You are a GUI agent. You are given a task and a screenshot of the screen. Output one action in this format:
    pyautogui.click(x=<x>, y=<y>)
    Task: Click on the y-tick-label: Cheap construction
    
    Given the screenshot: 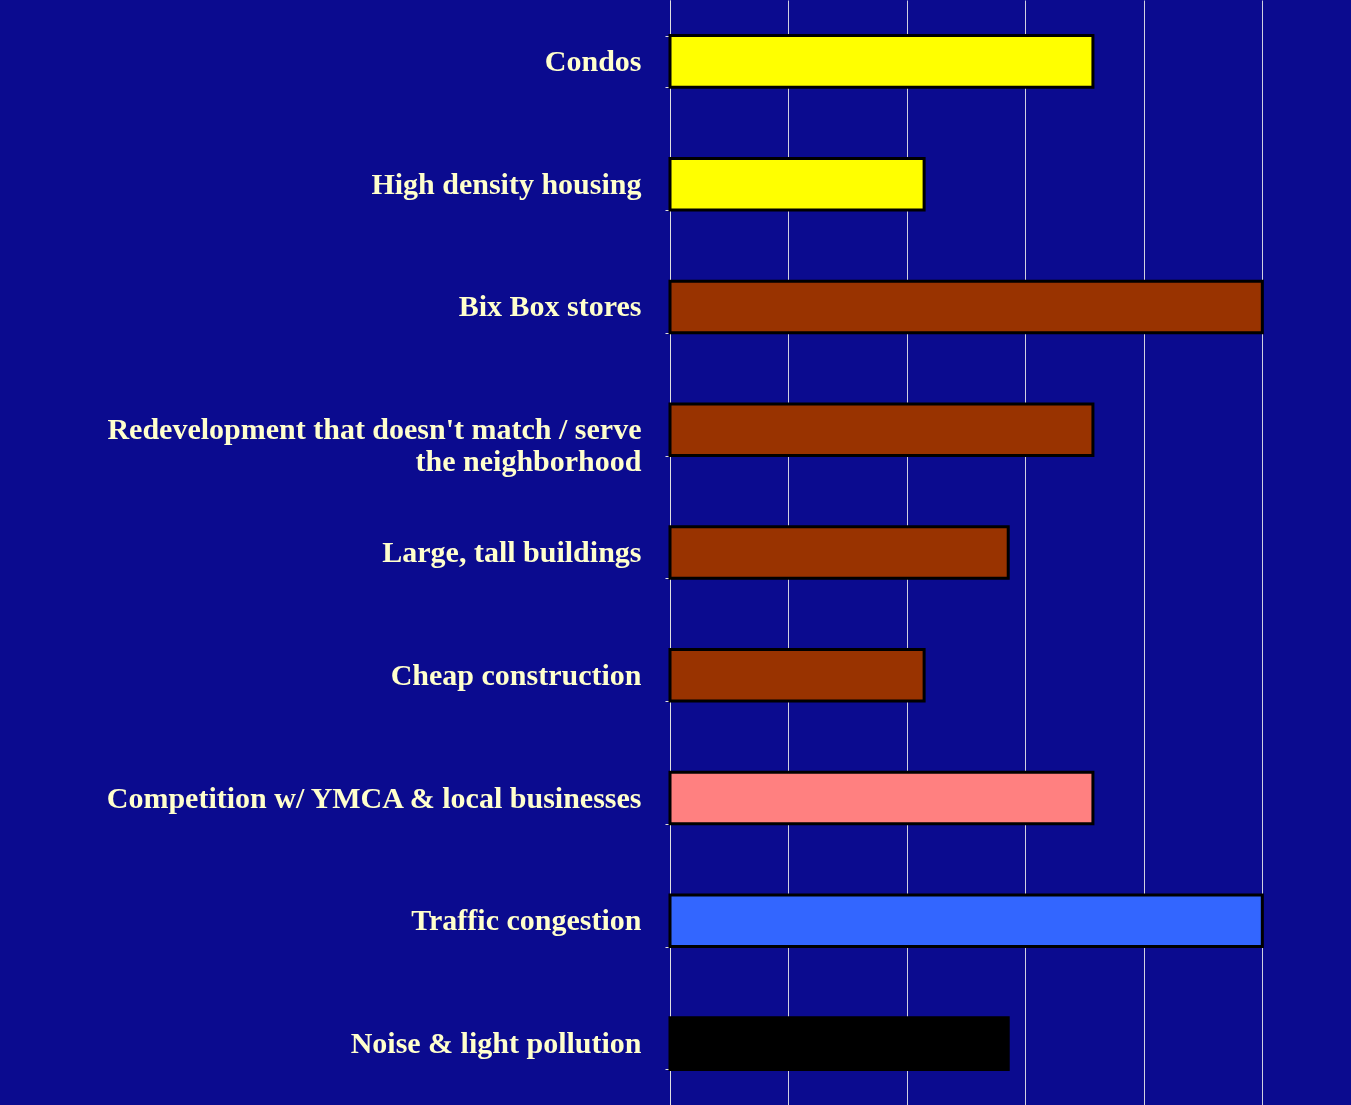 What is the action you would take?
    pyautogui.click(x=516, y=674)
    